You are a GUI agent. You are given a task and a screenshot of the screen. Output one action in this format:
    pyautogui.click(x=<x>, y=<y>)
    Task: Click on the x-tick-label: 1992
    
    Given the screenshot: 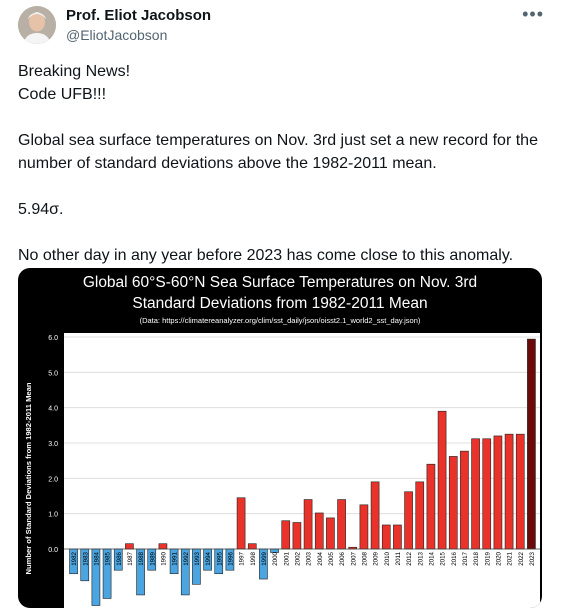 What is the action you would take?
    pyautogui.click(x=186, y=558)
    